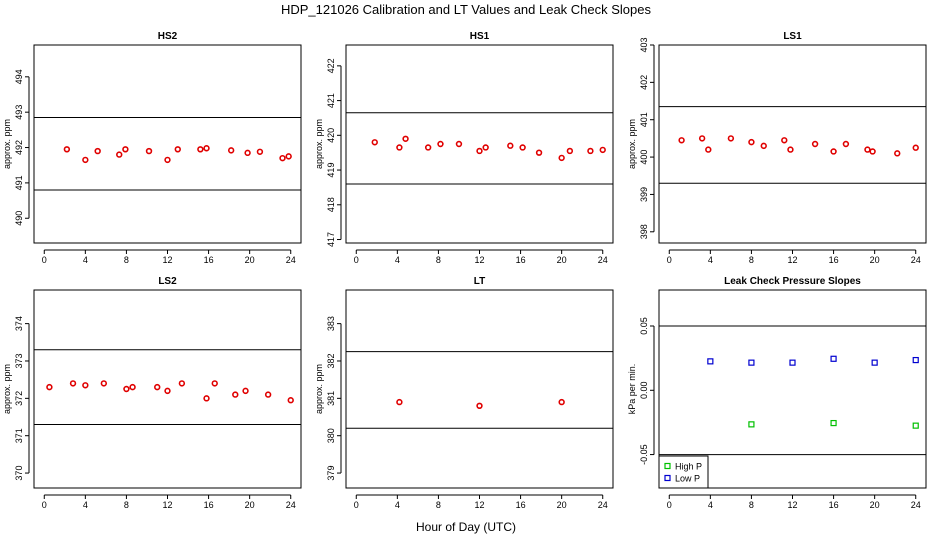 Image resolution: width=936 pixels, height=540 pixels. I want to click on y-tick-label: 398, so click(644, 231).